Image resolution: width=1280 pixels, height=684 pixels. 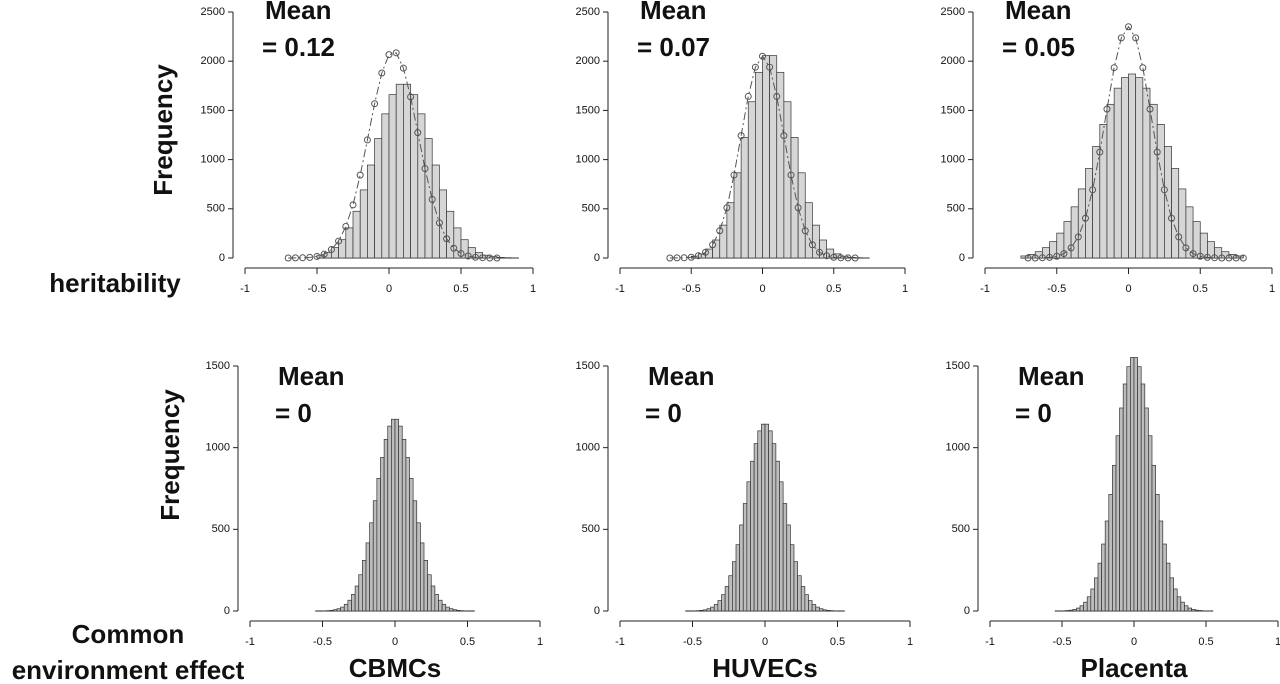 What do you see at coordinates (115, 283) in the screenshot?
I see `row-label: heritability` at bounding box center [115, 283].